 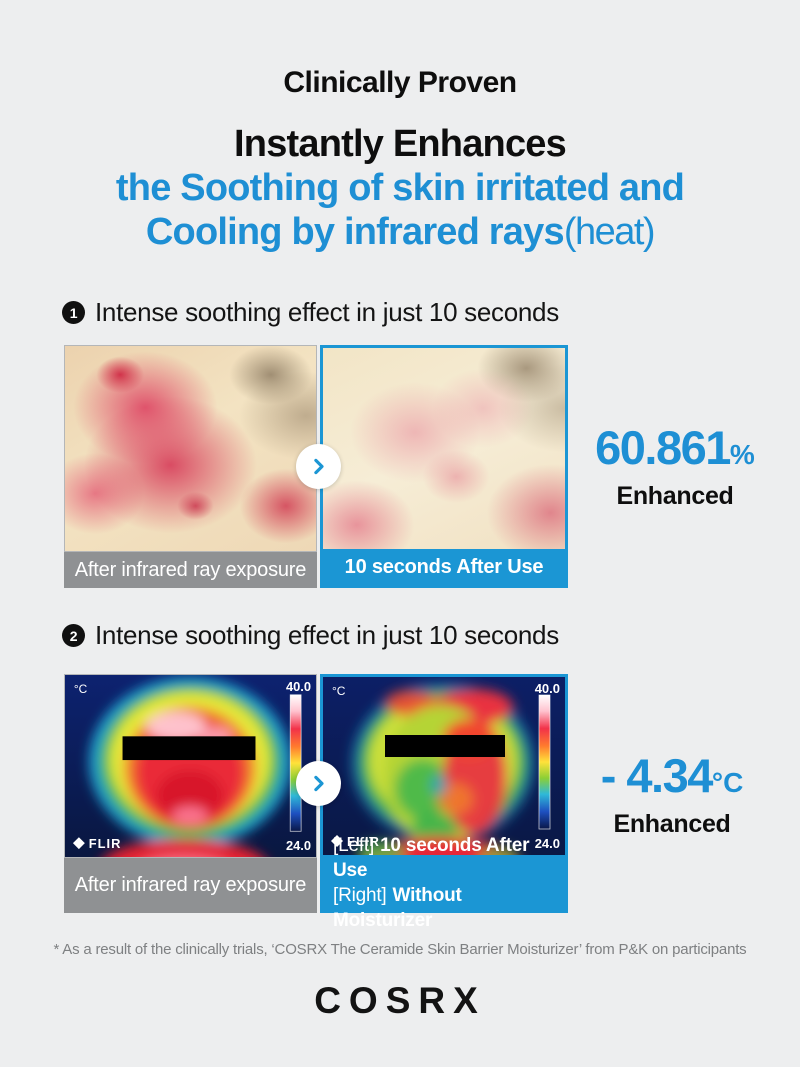 I want to click on title-line-blue-2: Cooling by infrared rays(heat), so click(x=400, y=232).